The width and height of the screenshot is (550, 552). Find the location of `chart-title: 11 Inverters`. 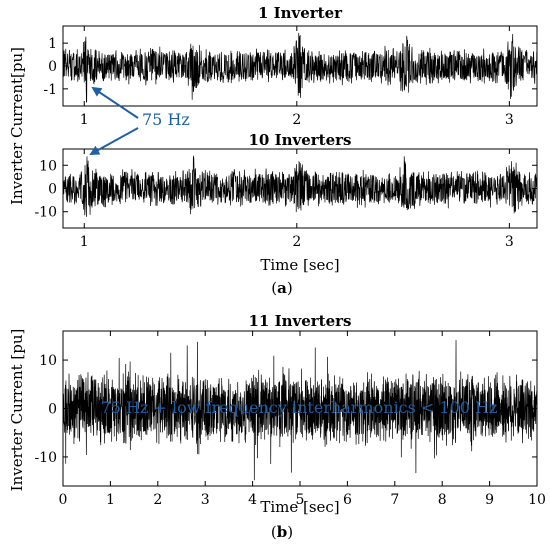

chart-title: 11 Inverters is located at coordinates (299, 321).